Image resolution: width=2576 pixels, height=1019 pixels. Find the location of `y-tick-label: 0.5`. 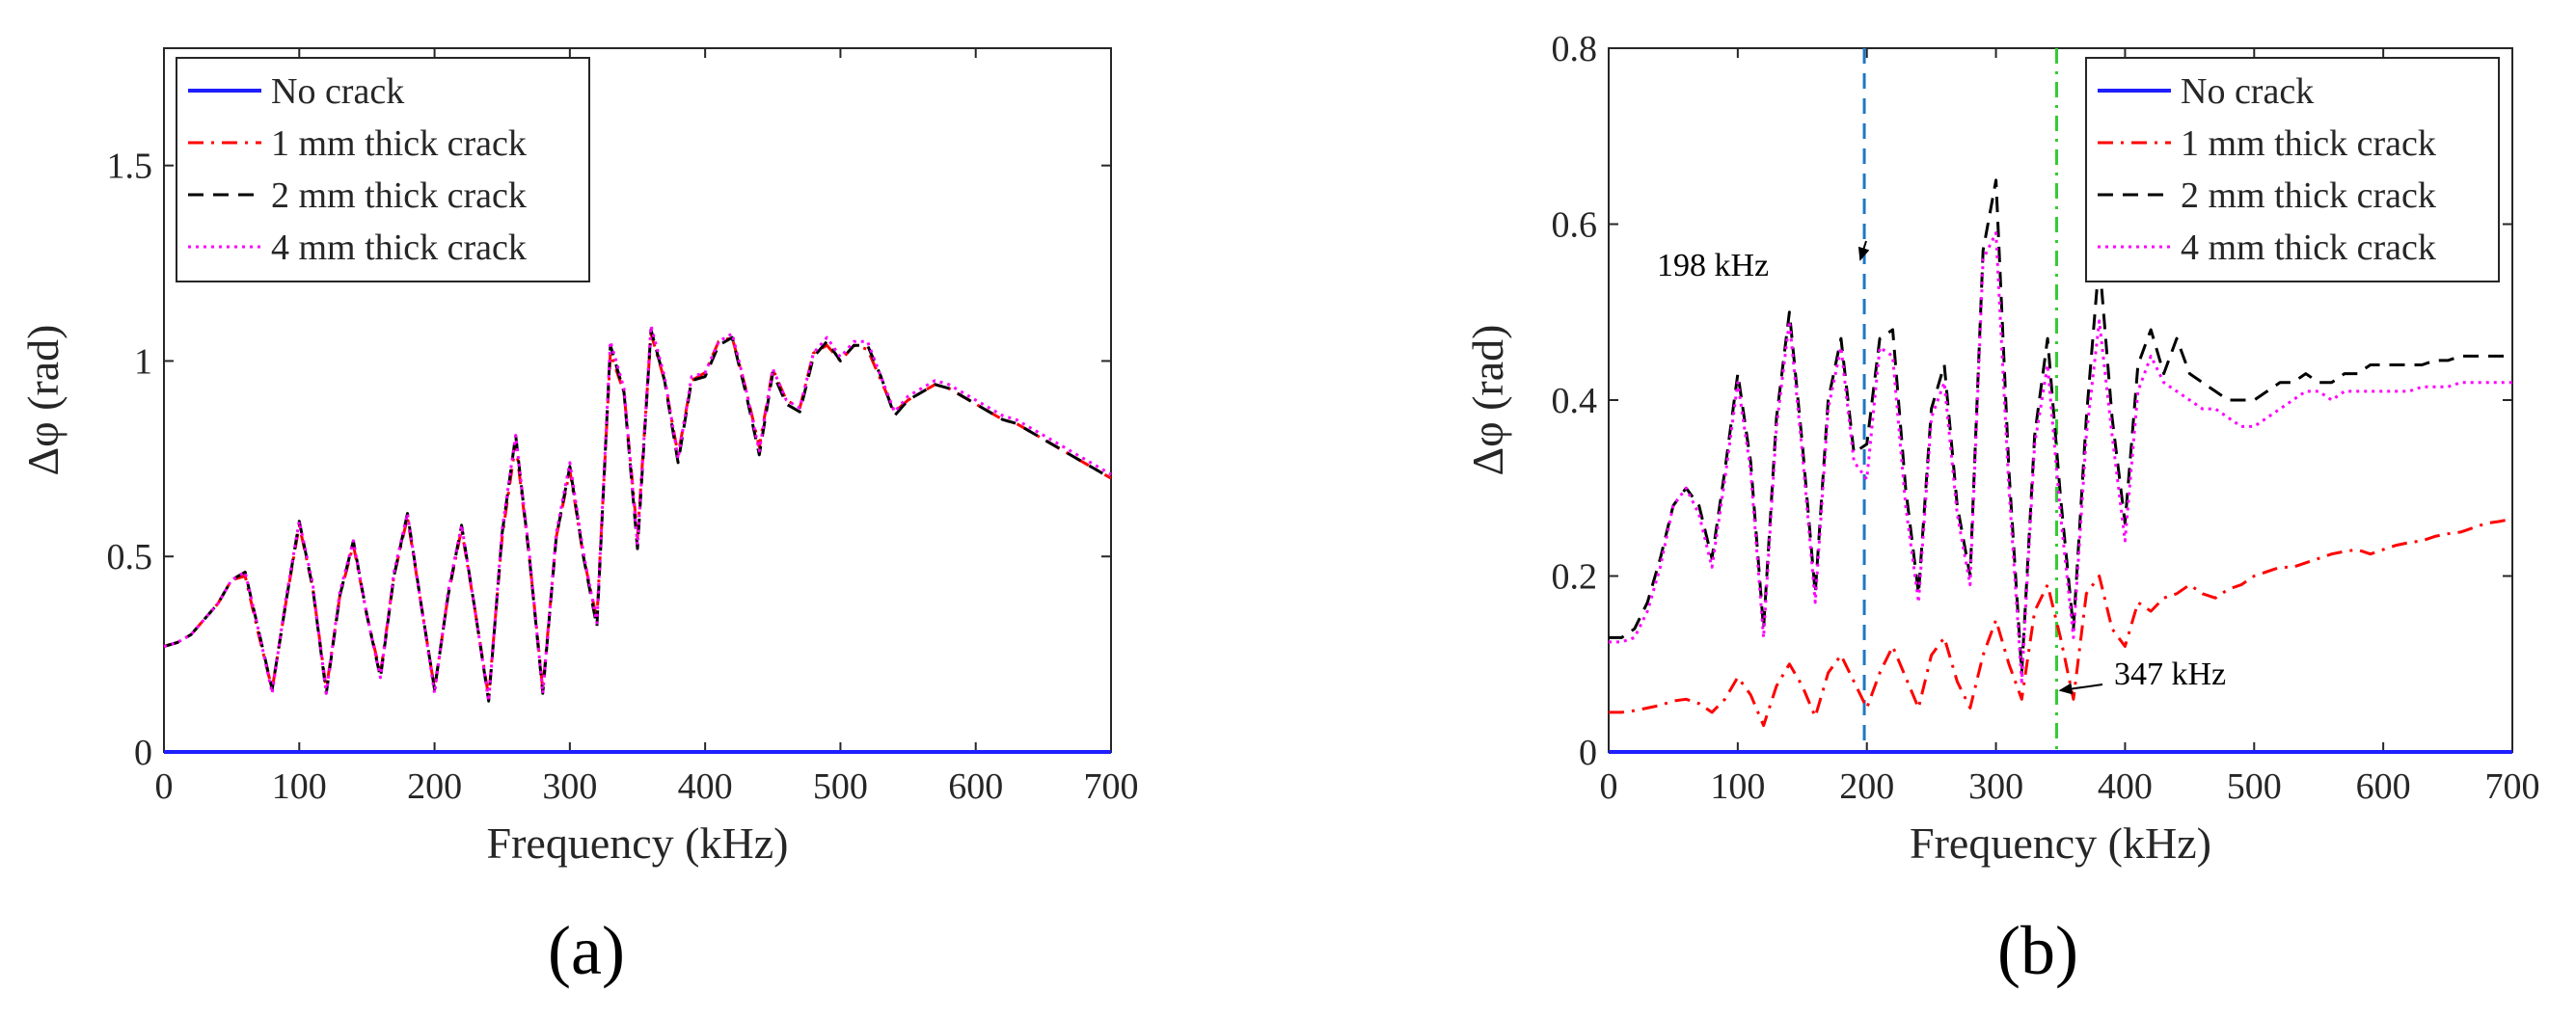

y-tick-label: 0.5 is located at coordinates (130, 557).